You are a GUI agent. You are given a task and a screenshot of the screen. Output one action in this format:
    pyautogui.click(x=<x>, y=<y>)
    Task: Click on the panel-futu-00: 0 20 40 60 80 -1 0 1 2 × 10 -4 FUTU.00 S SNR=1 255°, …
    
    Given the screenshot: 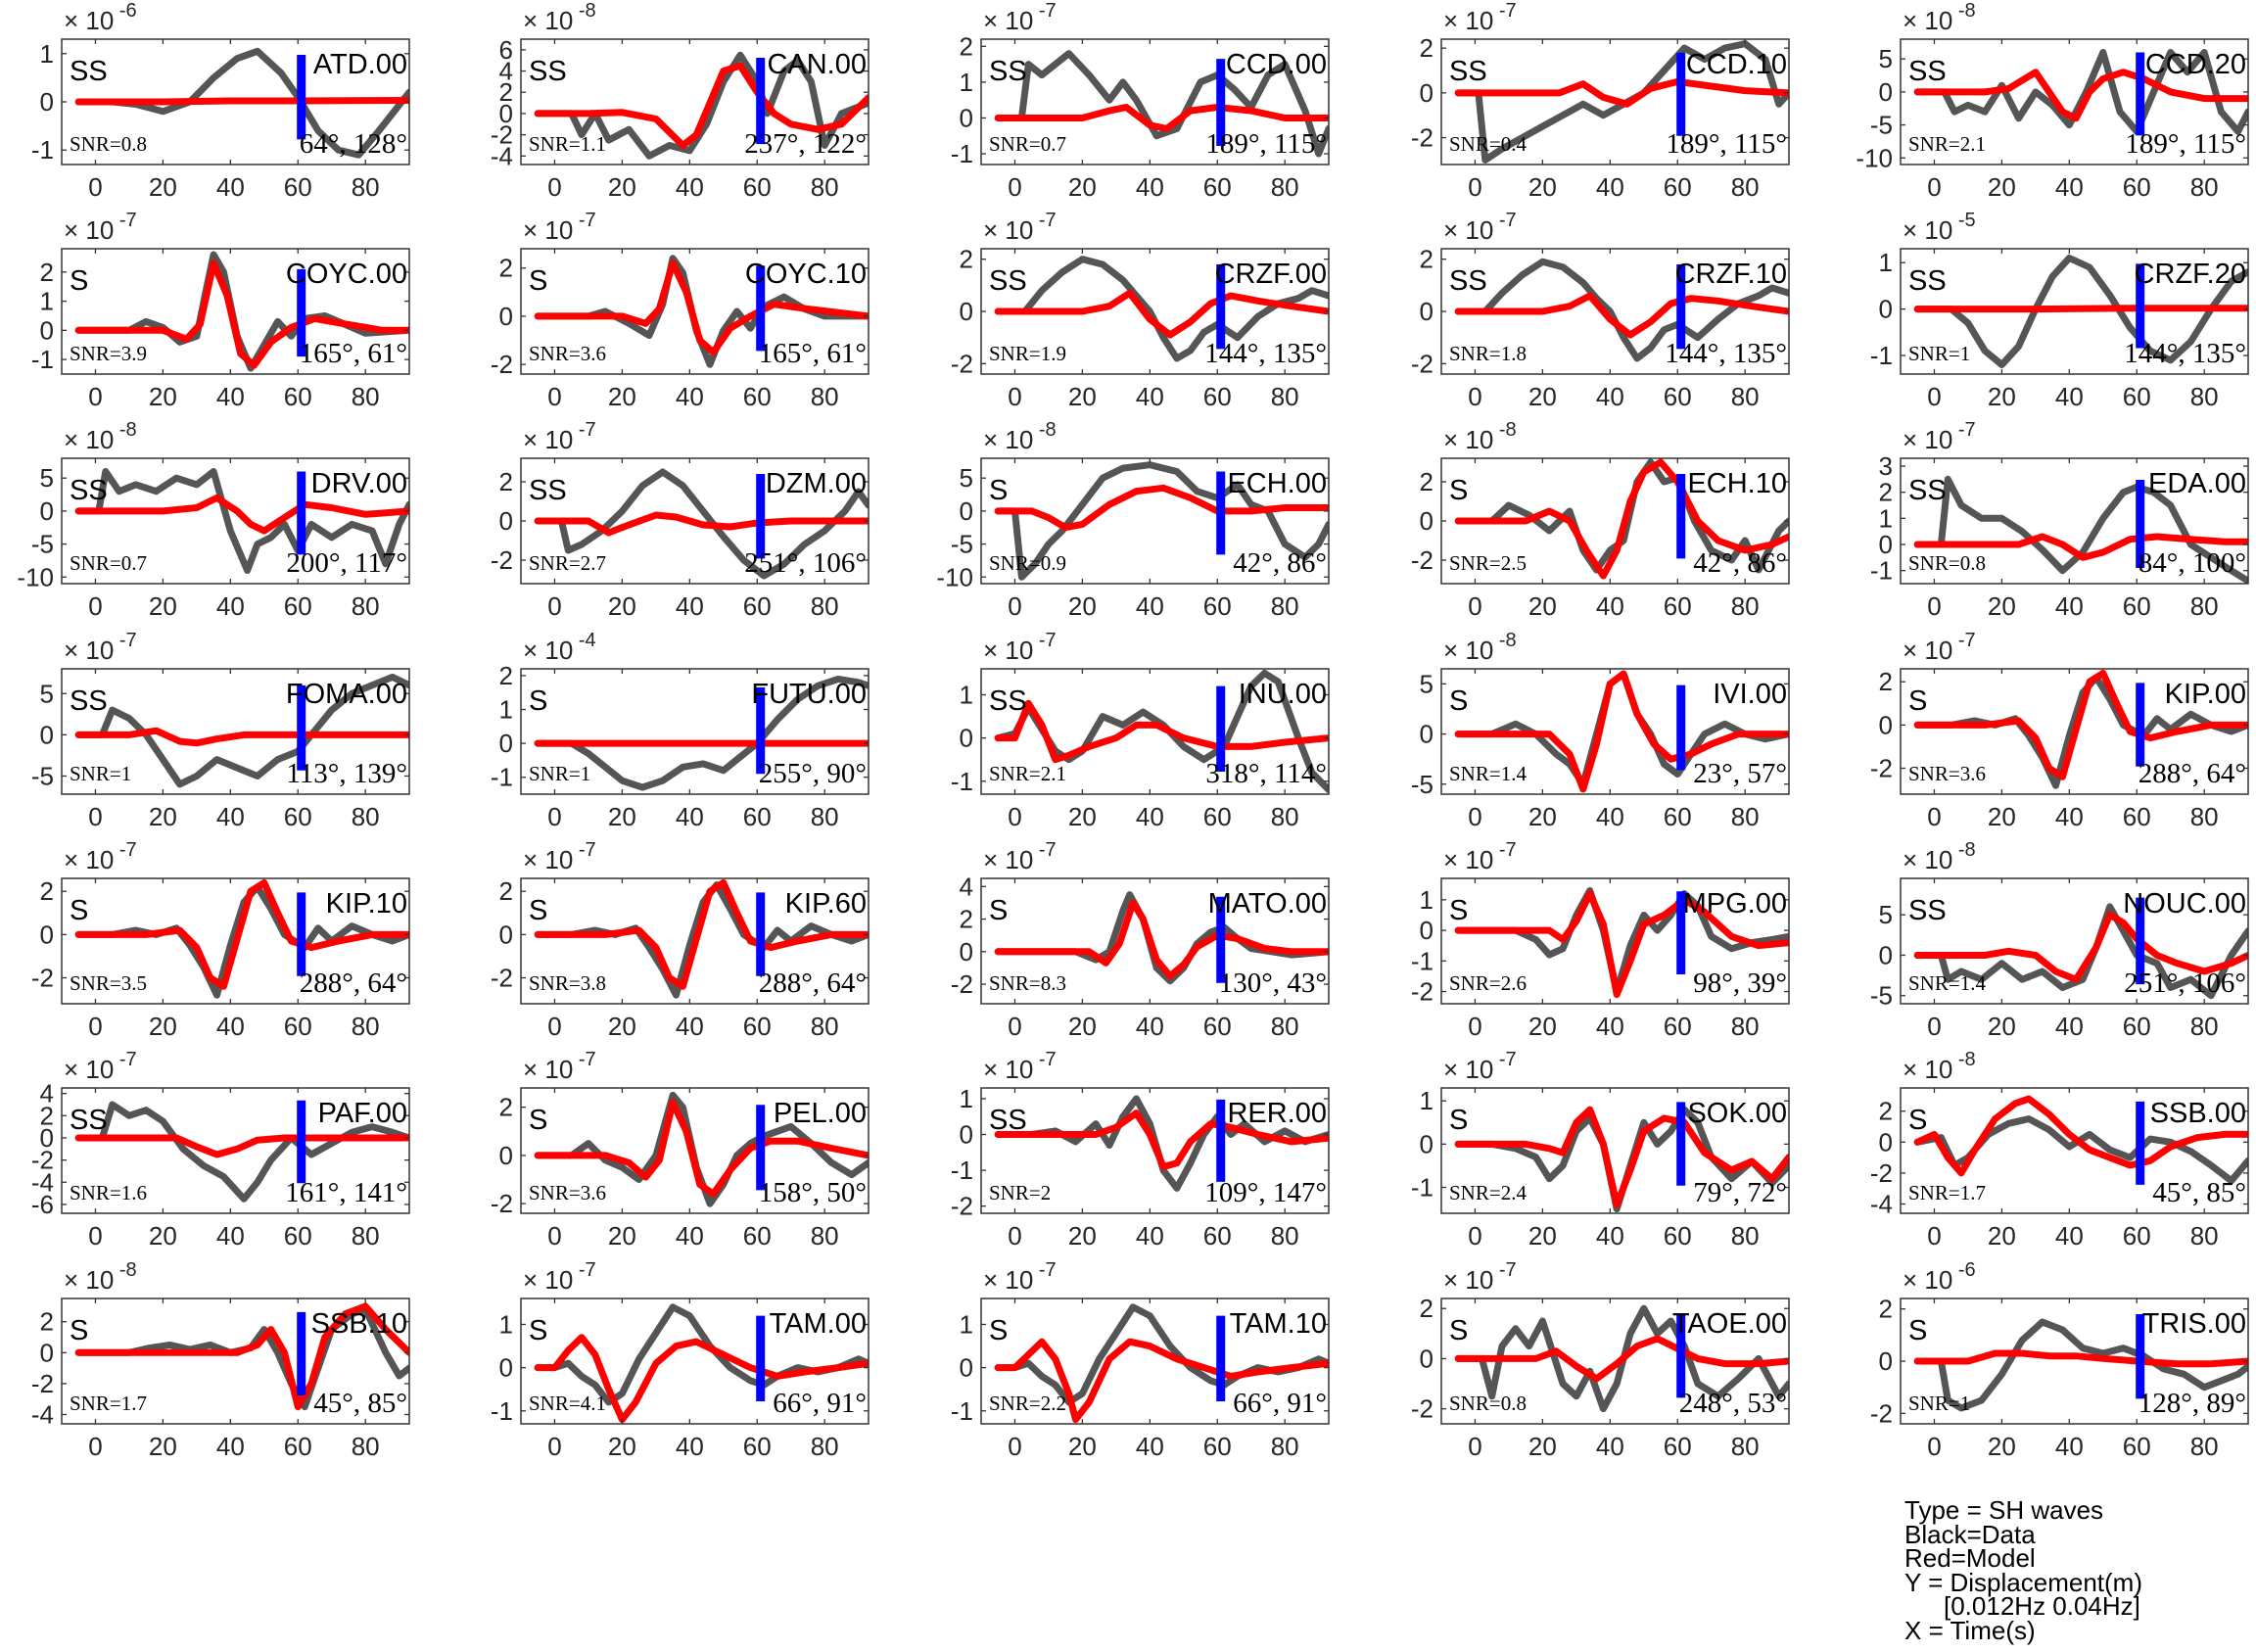 What is the action you would take?
    pyautogui.click(x=680, y=730)
    